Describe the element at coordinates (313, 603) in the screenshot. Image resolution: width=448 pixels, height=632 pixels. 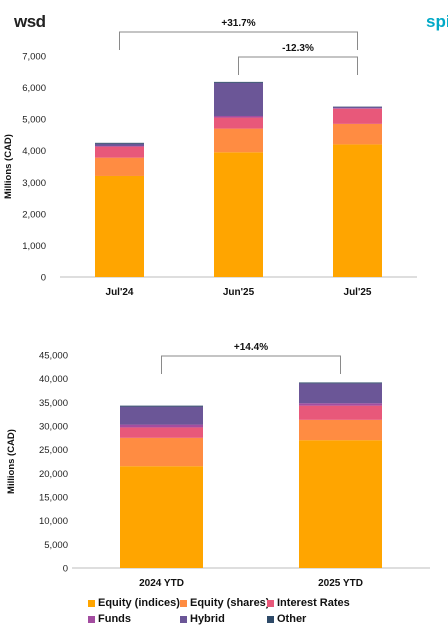
I see `legend-label-interest-rates: Interest Rates` at that location.